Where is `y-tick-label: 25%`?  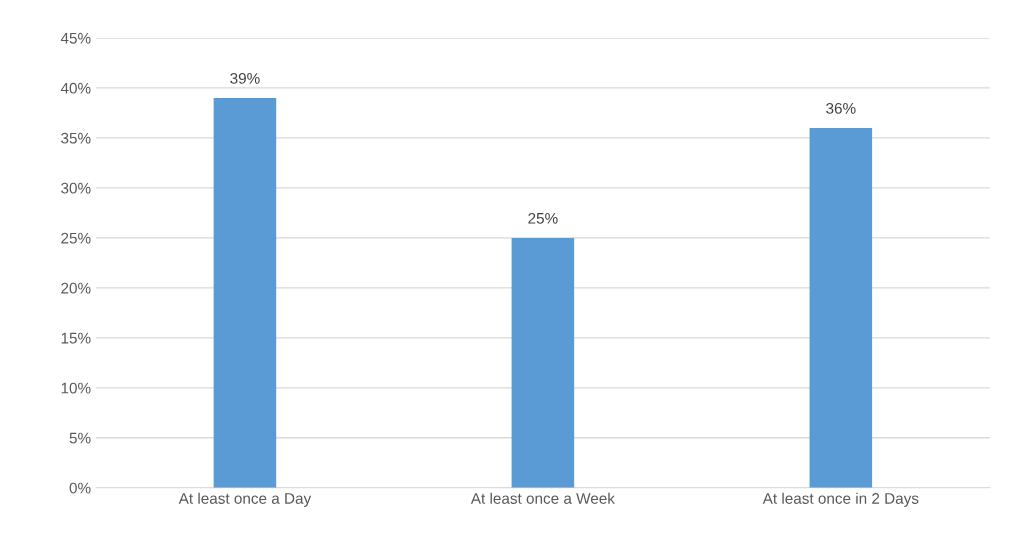 y-tick-label: 25% is located at coordinates (76, 238).